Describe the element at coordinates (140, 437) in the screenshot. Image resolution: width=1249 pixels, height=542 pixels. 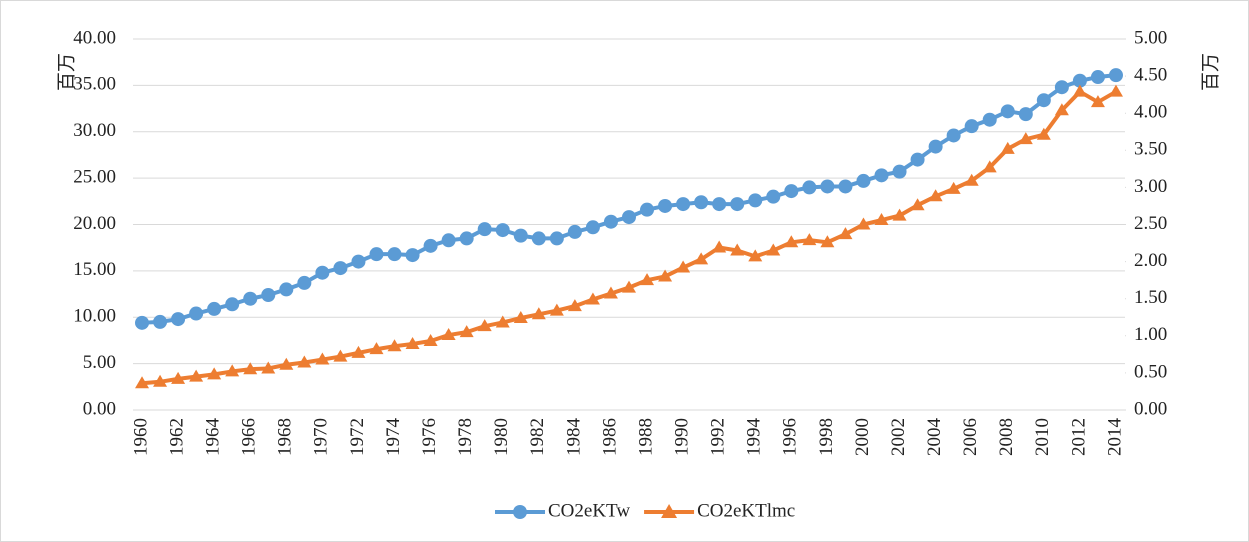
I see `x-tick-label: 1960` at that location.